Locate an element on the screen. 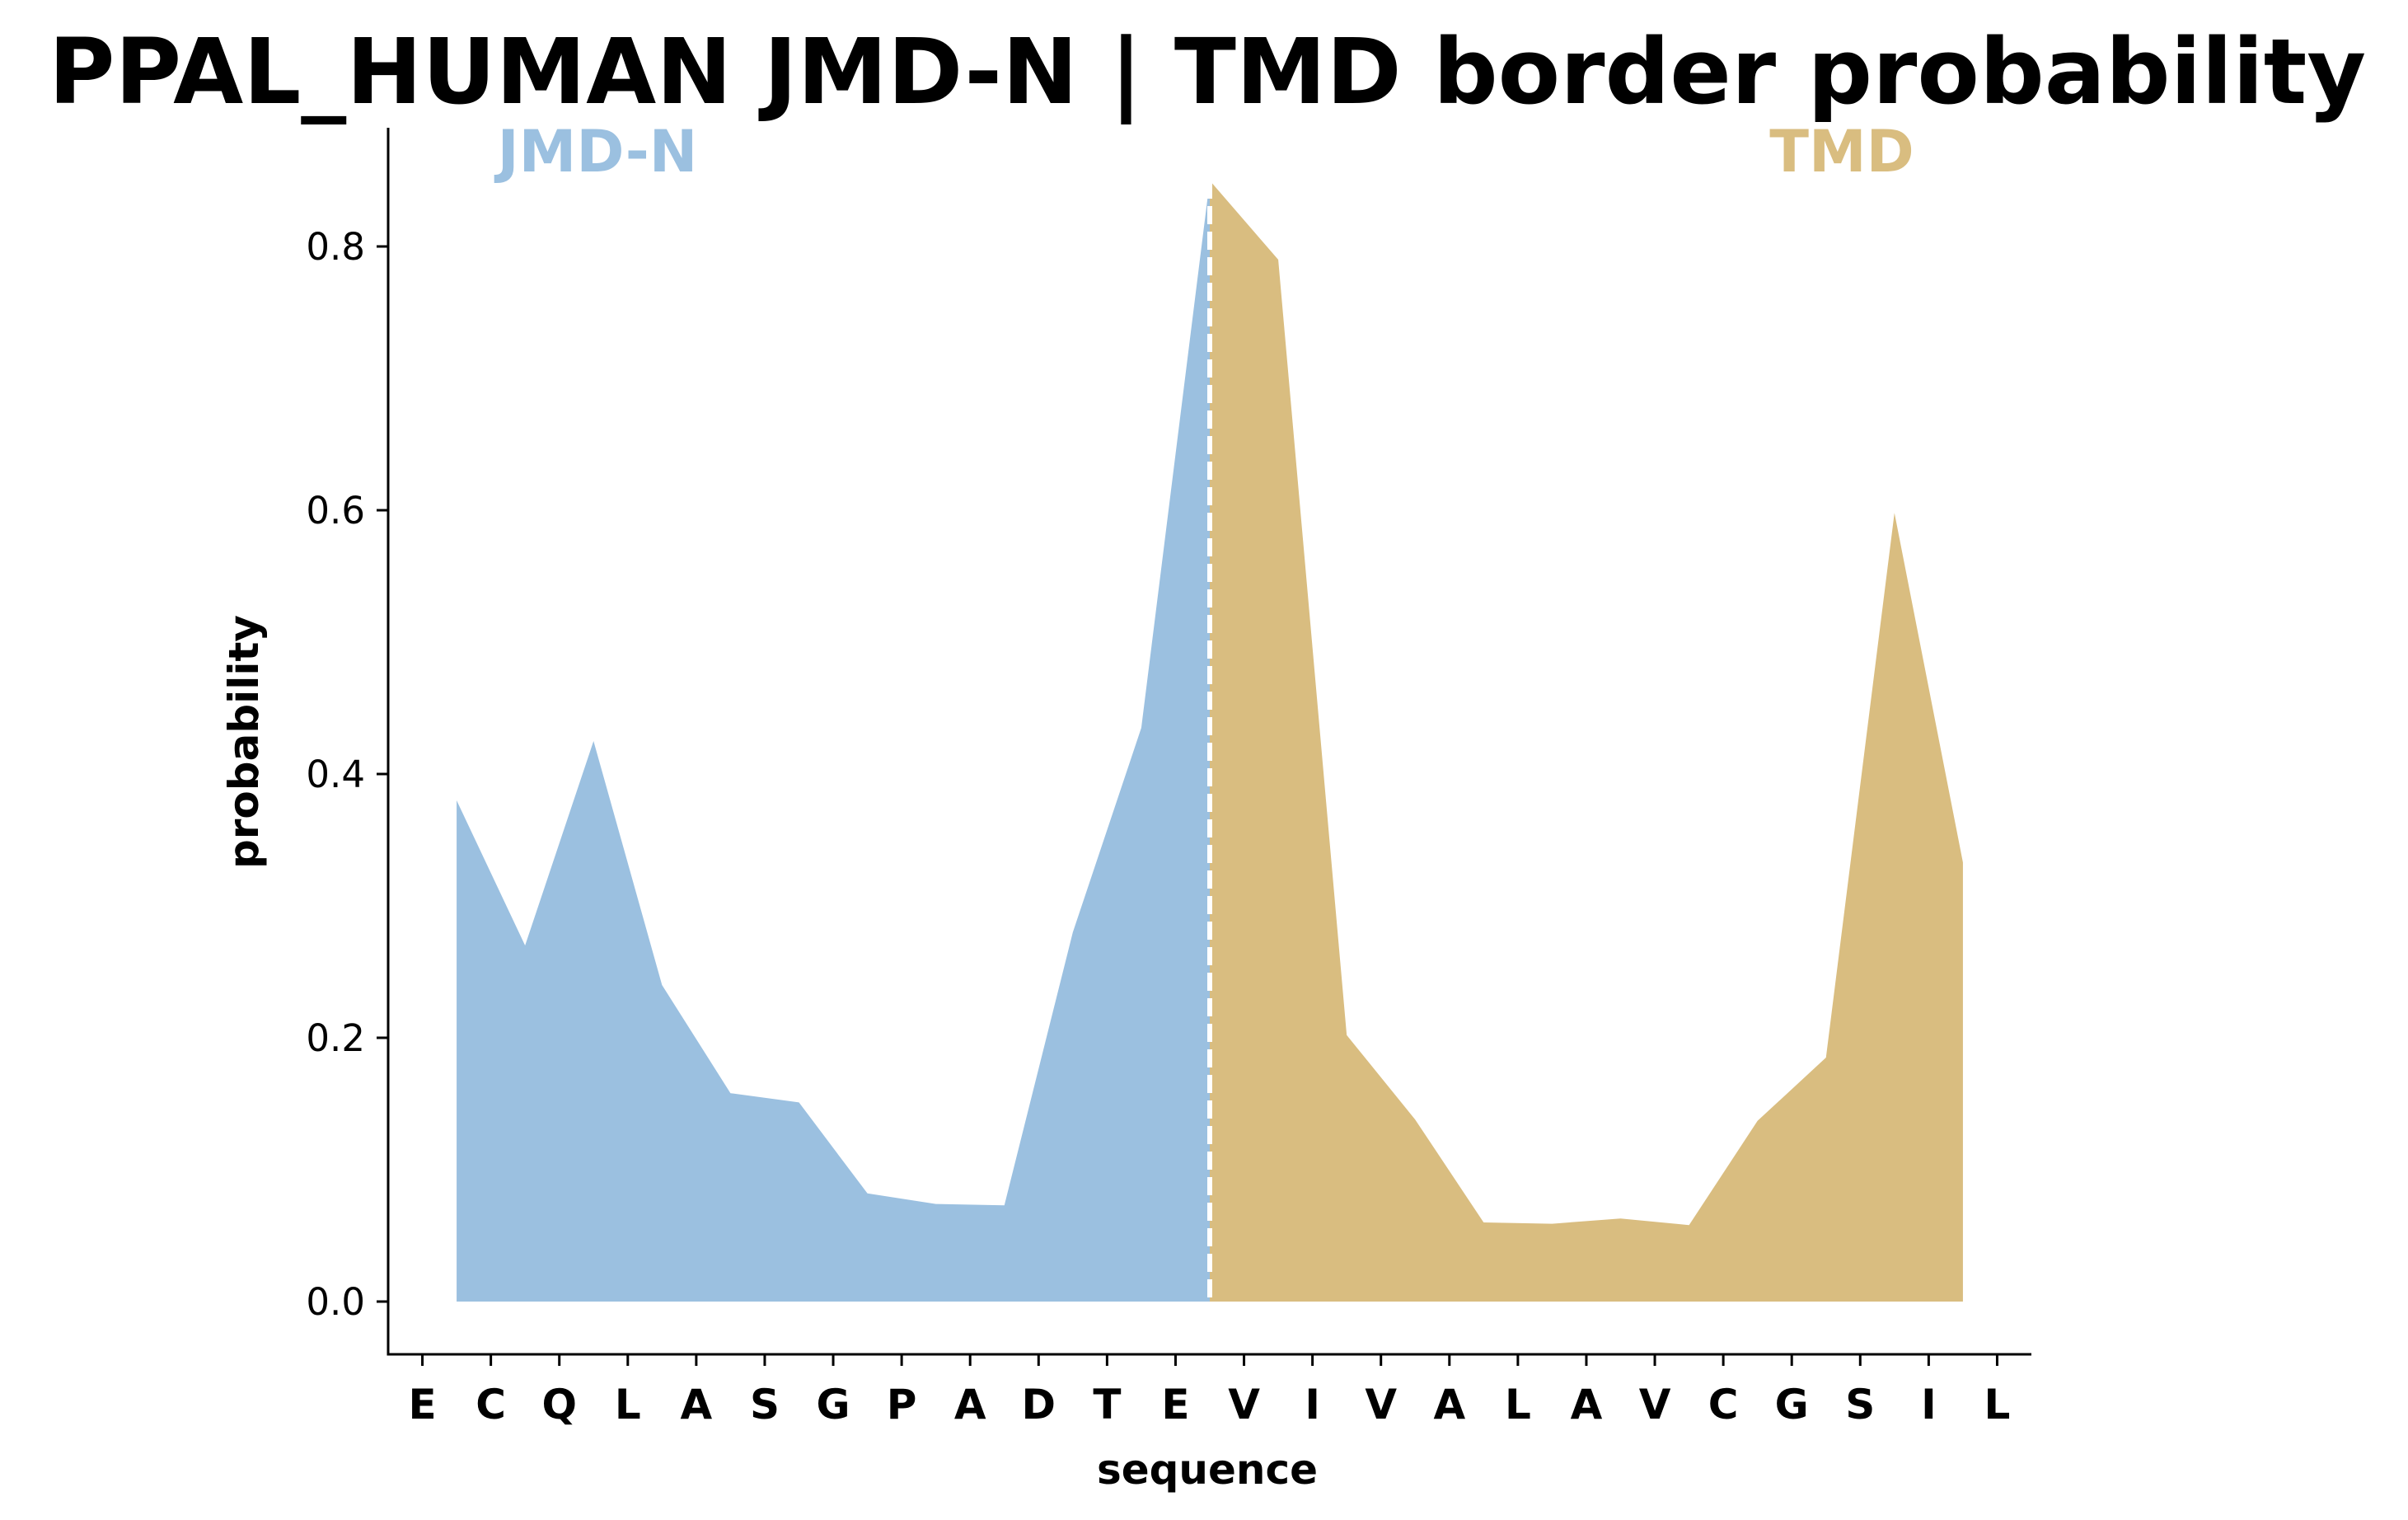 The height and width of the screenshot is (1520, 2408). y-tick-label: 0.6 is located at coordinates (336, 511).